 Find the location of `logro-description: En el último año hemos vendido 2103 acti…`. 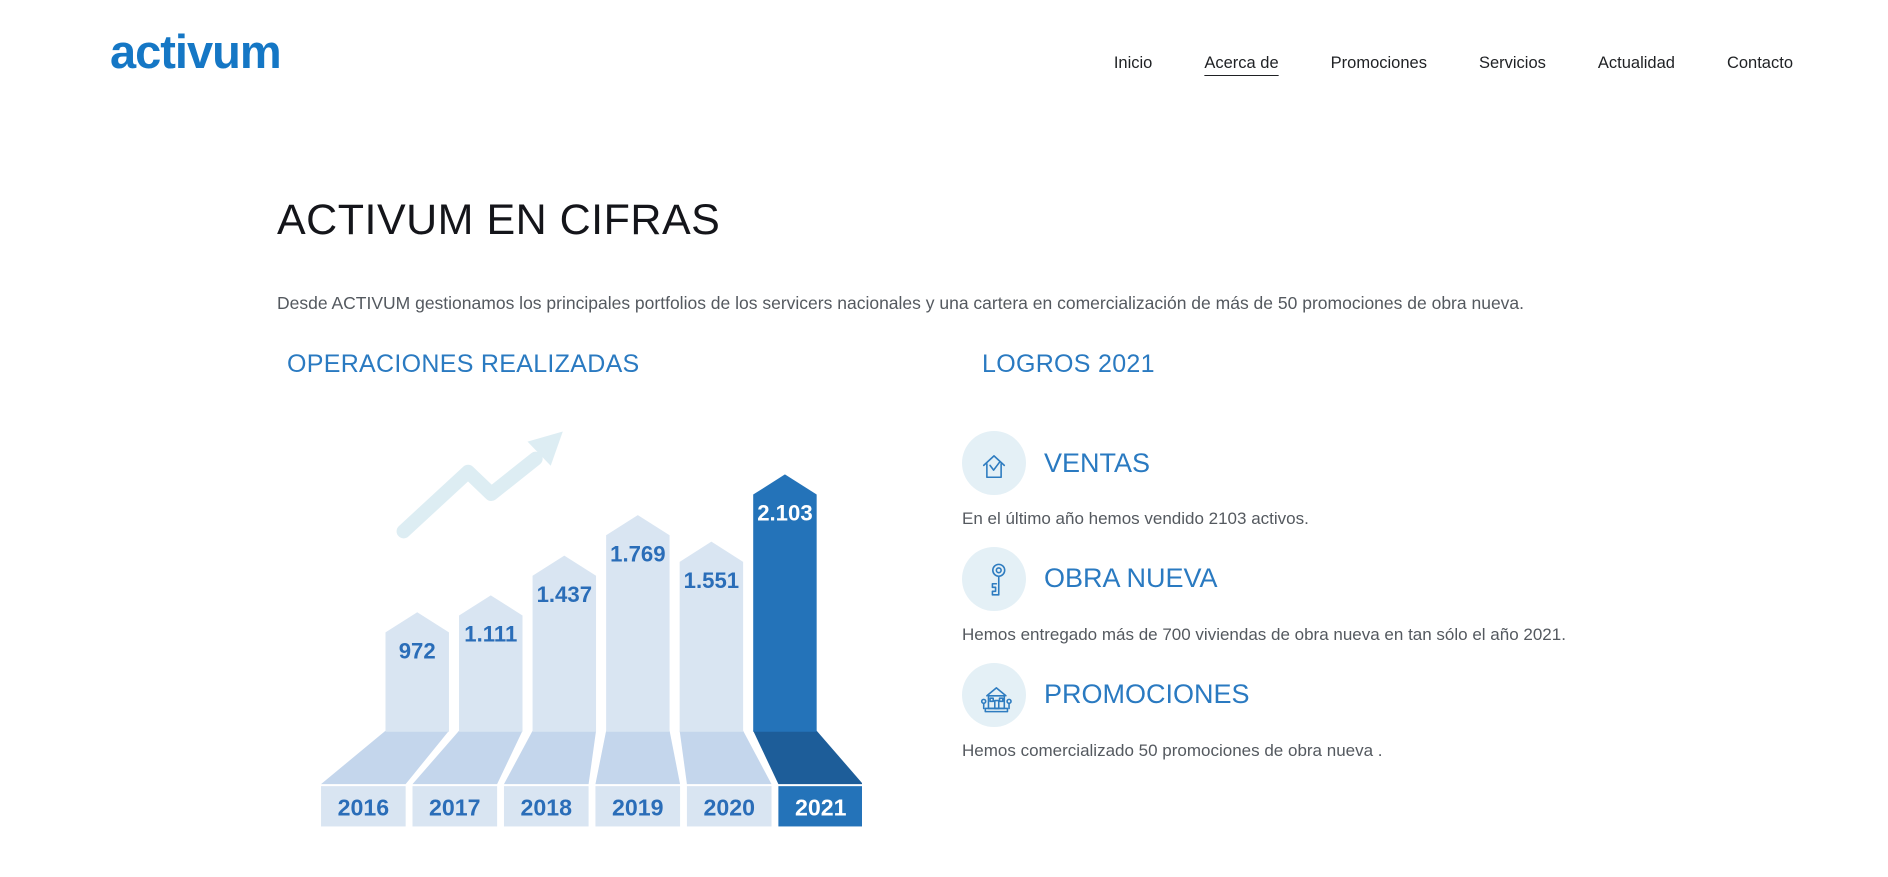

logro-description: En el último año hemos vendido 2103 acti… is located at coordinates (1135, 518).